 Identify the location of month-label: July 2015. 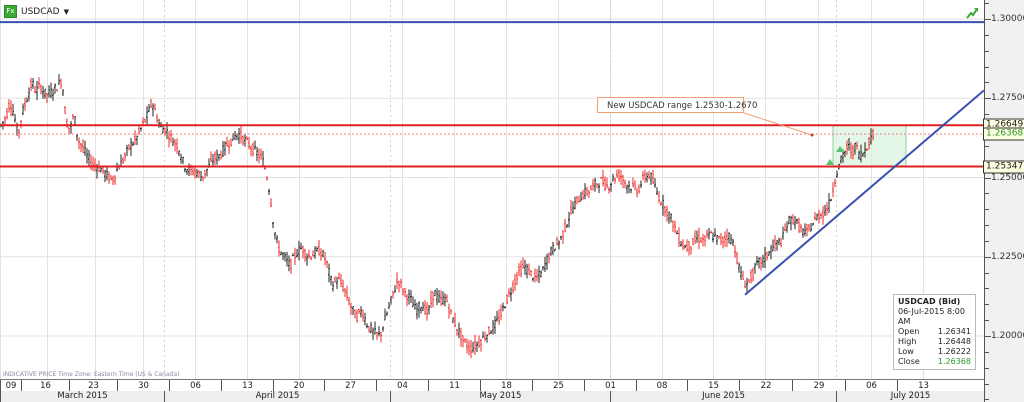
(910, 396).